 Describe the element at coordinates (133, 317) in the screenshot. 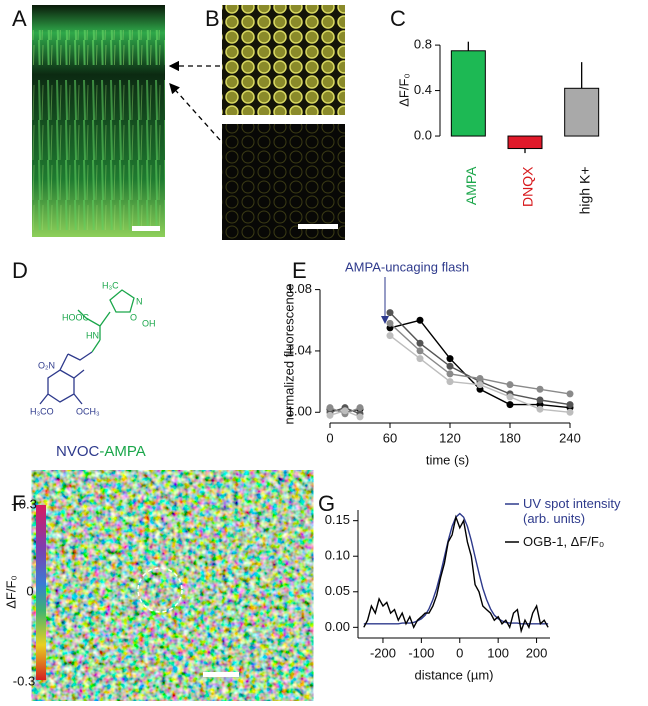

I see `atom-label: O` at that location.